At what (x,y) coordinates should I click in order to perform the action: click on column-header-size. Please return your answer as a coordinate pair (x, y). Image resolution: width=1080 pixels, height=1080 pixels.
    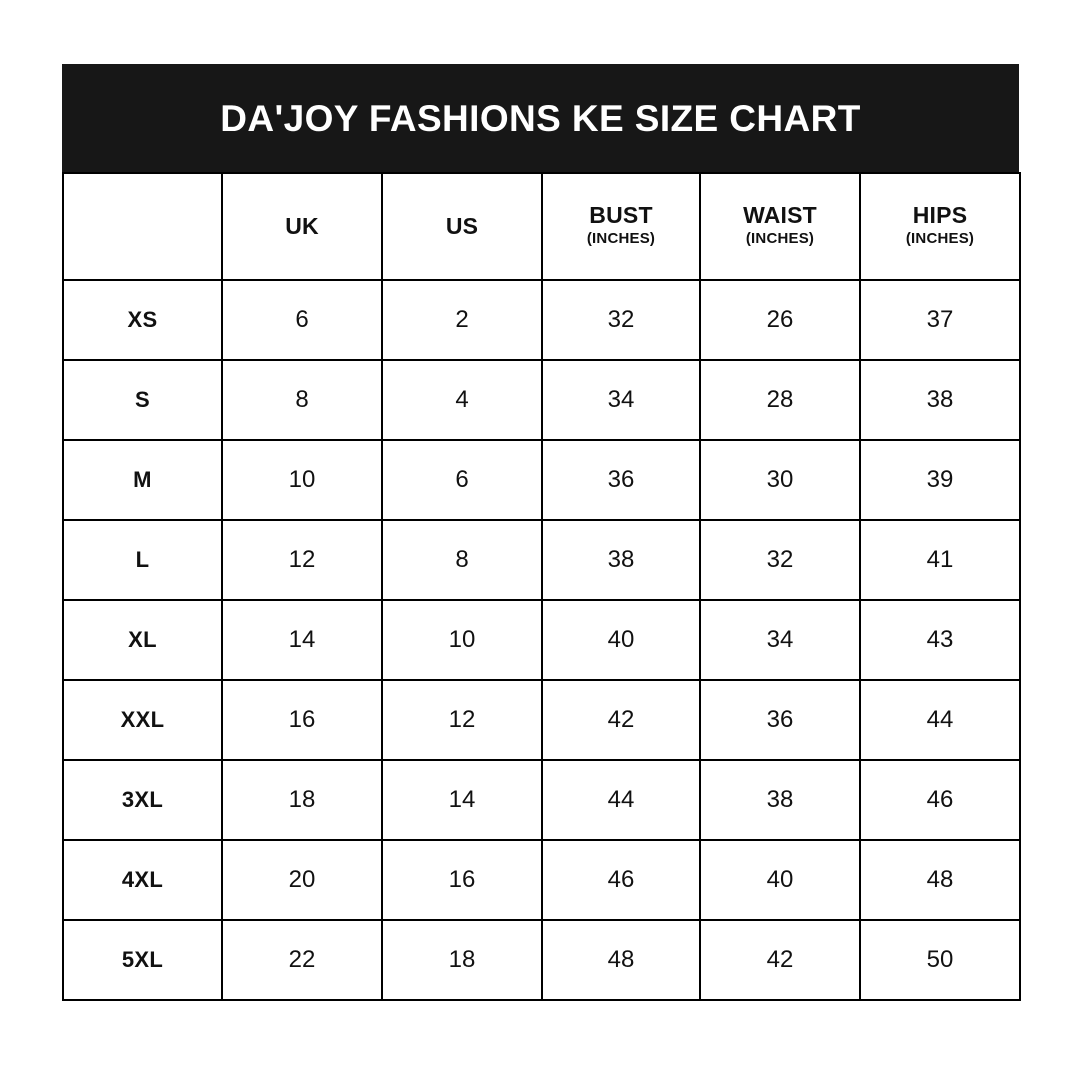
    Looking at the image, I should click on (142, 226).